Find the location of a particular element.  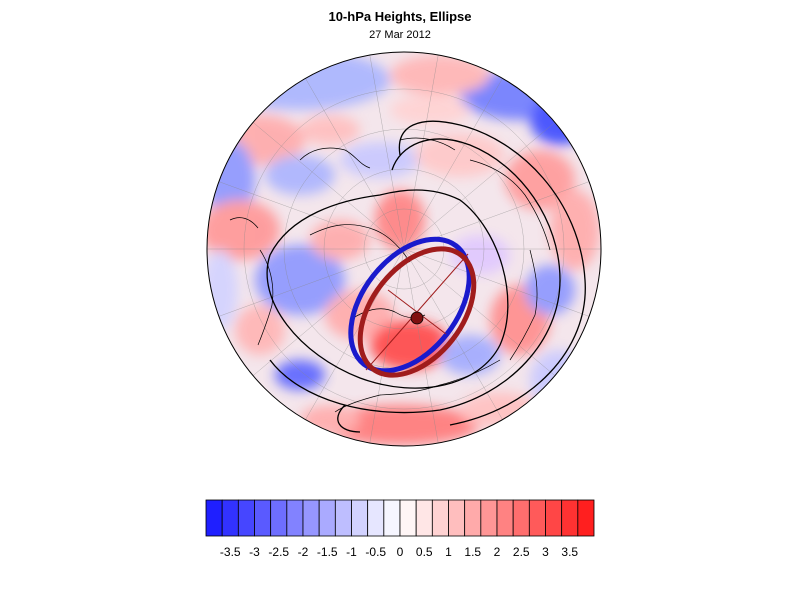

colorbar-tick-label: -3.5 is located at coordinates (230, 552).